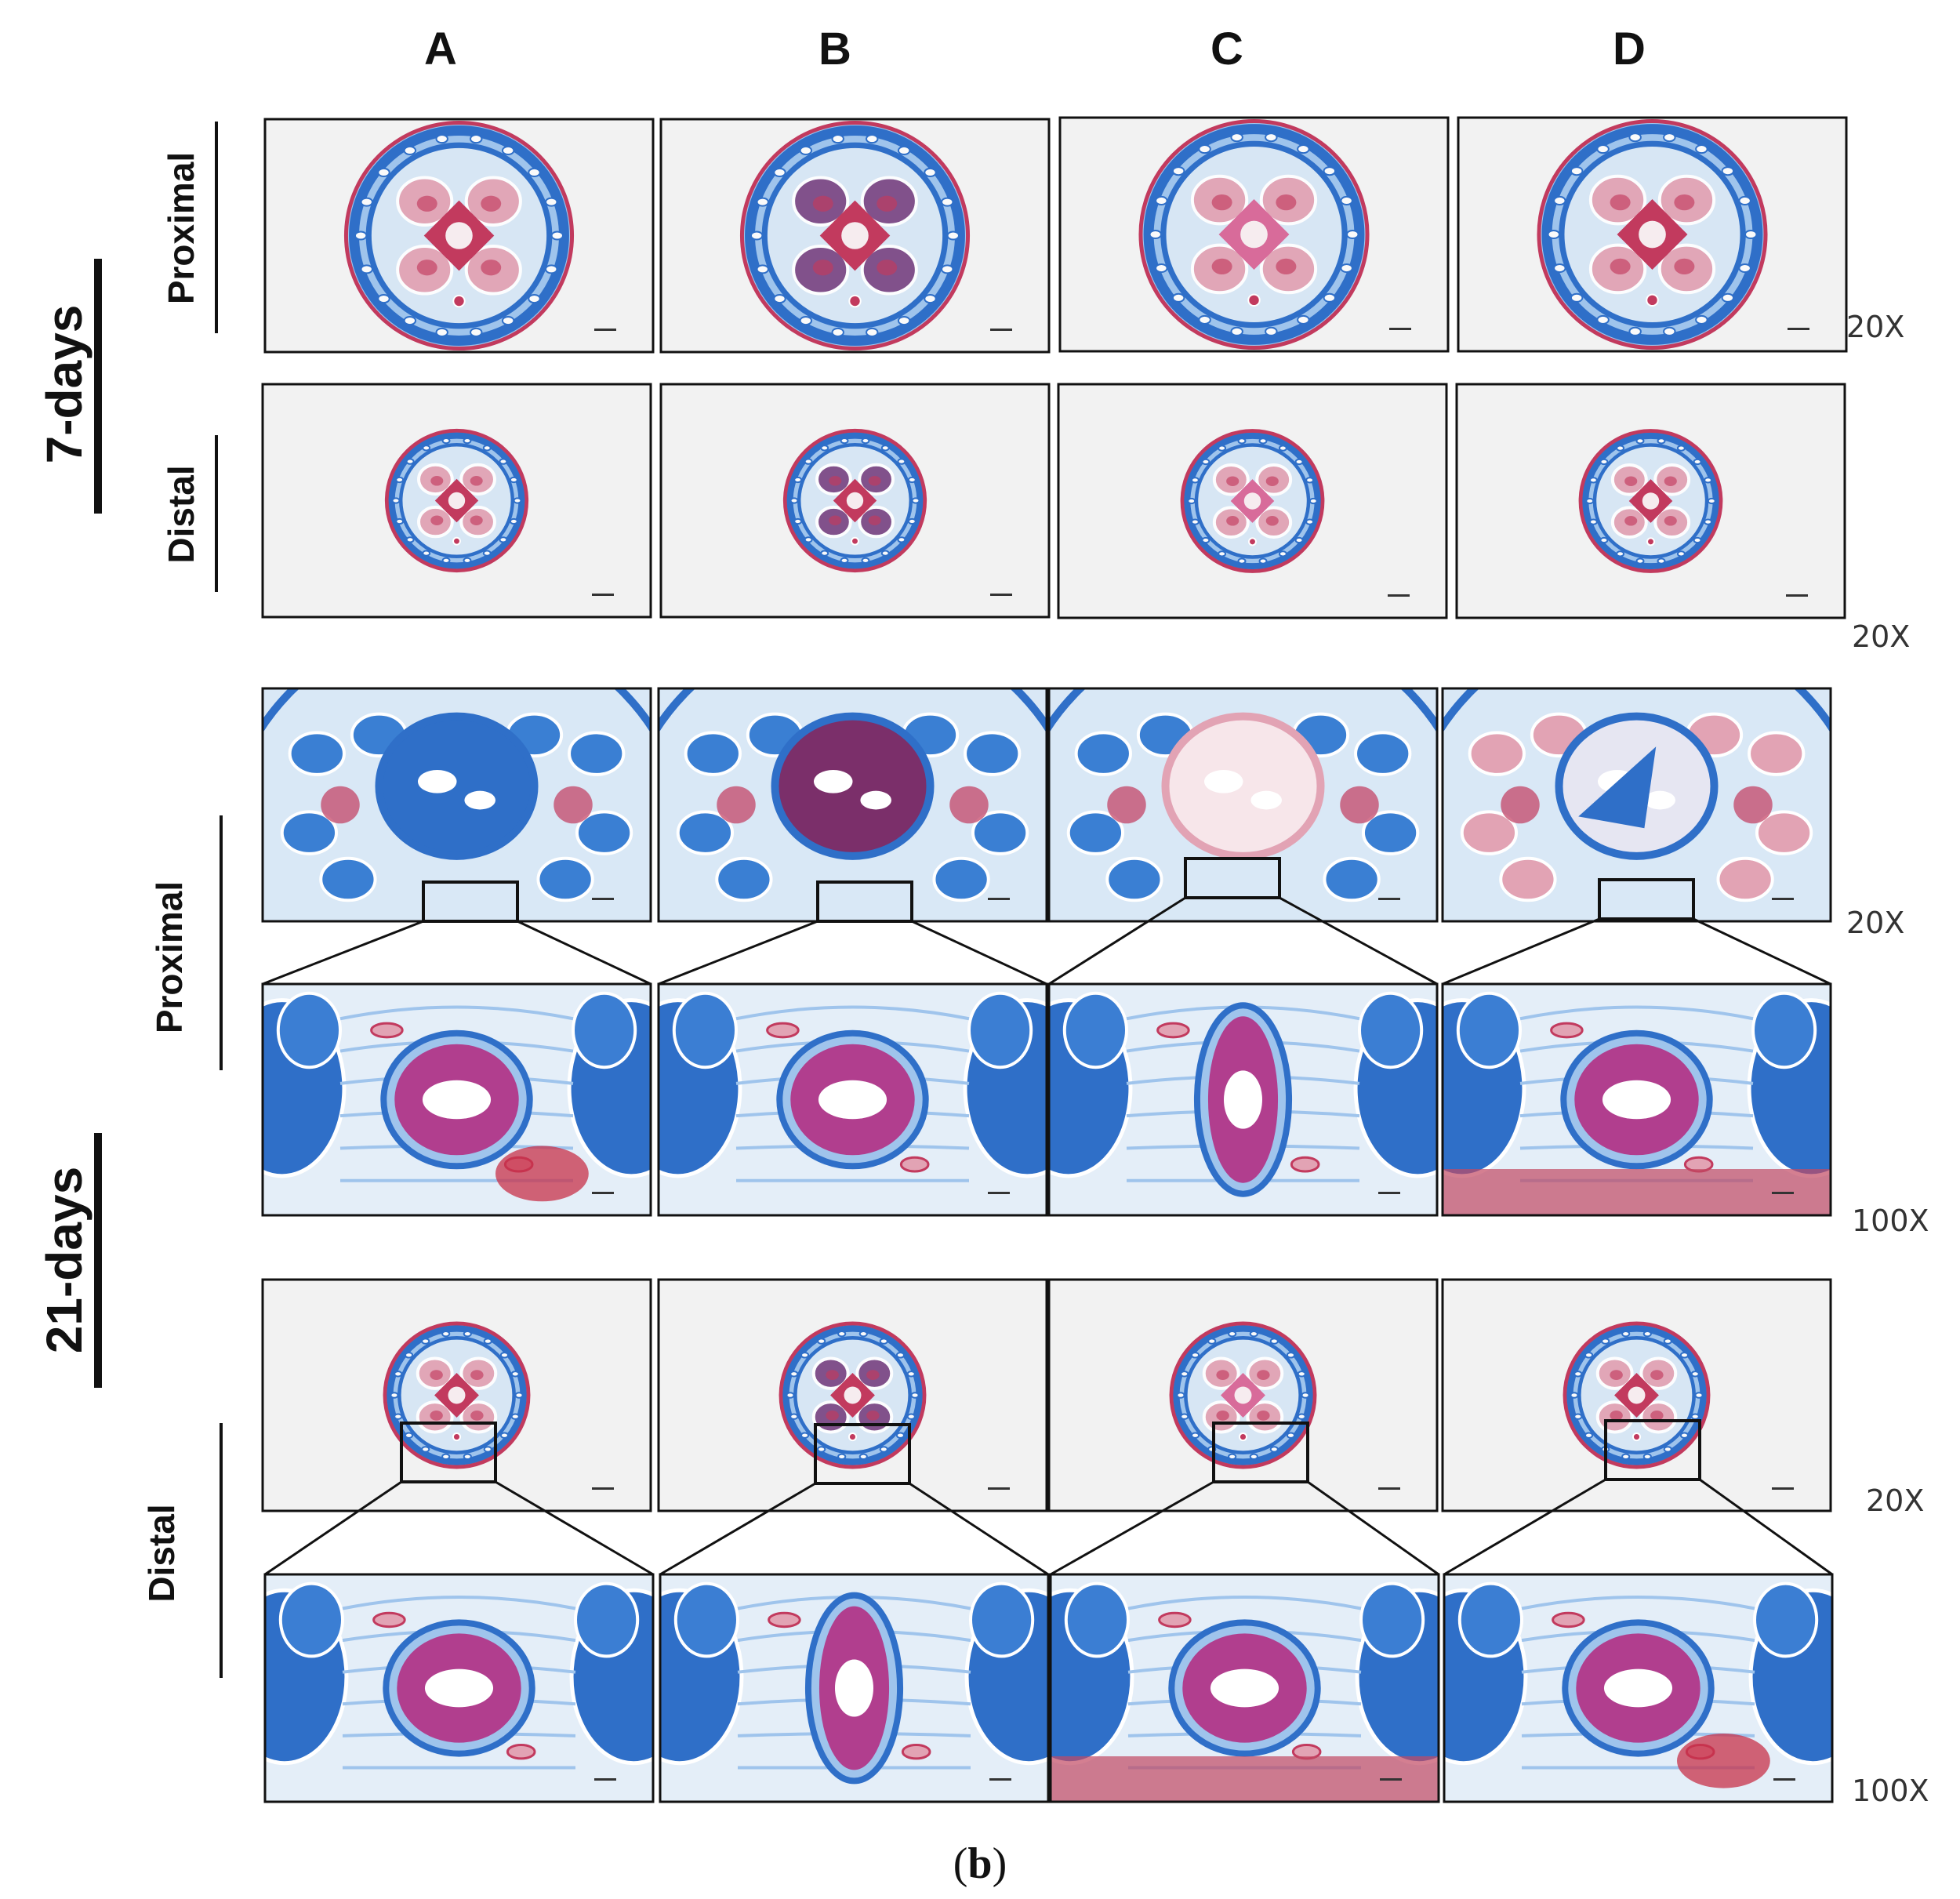 This screenshot has height=1899, width=1960. Describe the element at coordinates (852, 1395) in the screenshot. I see `panel-21d-distal-b` at that location.